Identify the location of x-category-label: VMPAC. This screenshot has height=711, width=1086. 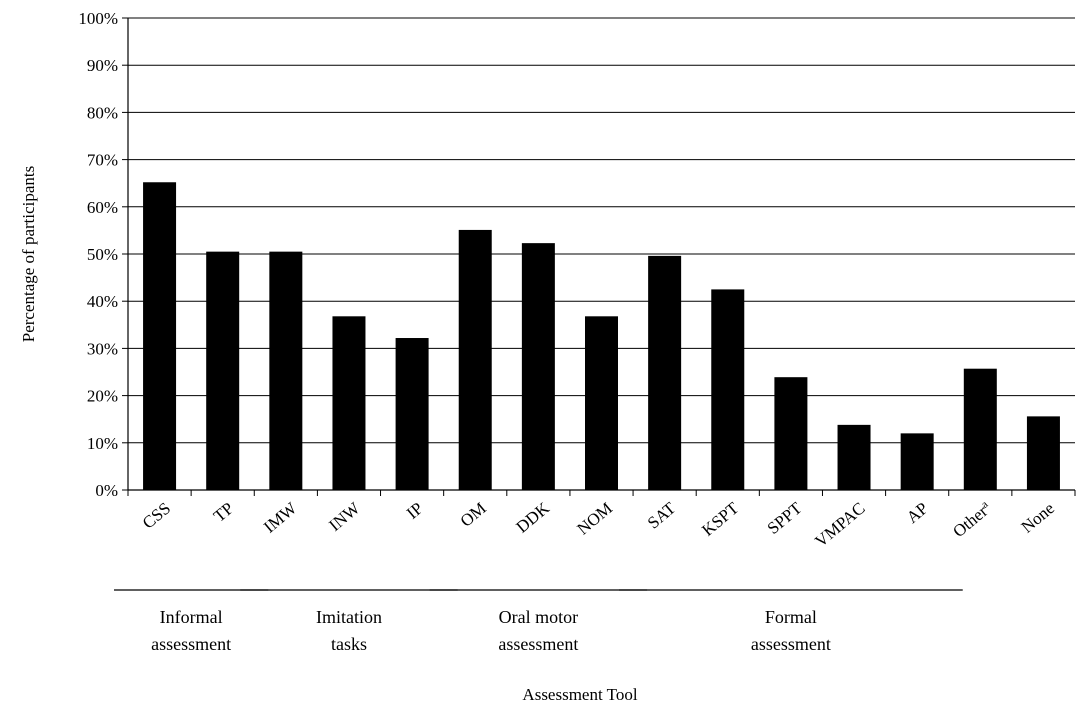
(839, 525).